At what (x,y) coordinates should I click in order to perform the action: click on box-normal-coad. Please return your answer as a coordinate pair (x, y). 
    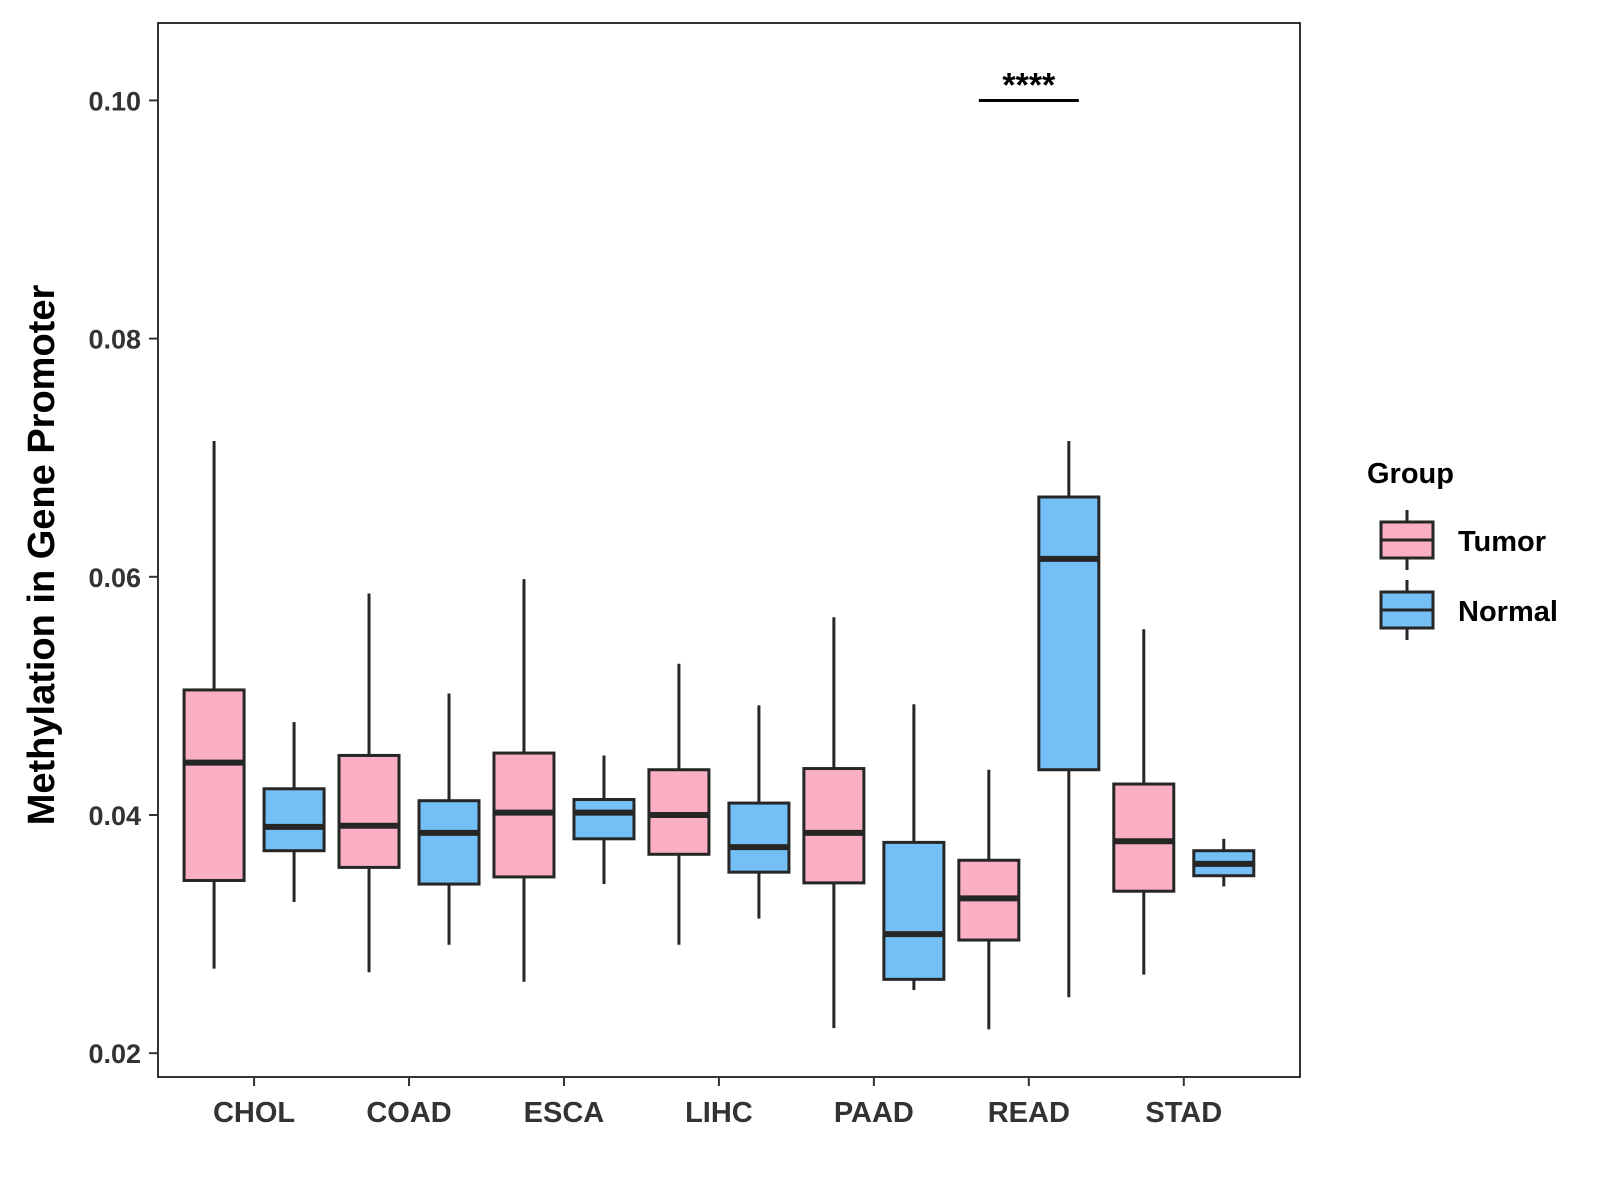
    Looking at the image, I should click on (449, 819).